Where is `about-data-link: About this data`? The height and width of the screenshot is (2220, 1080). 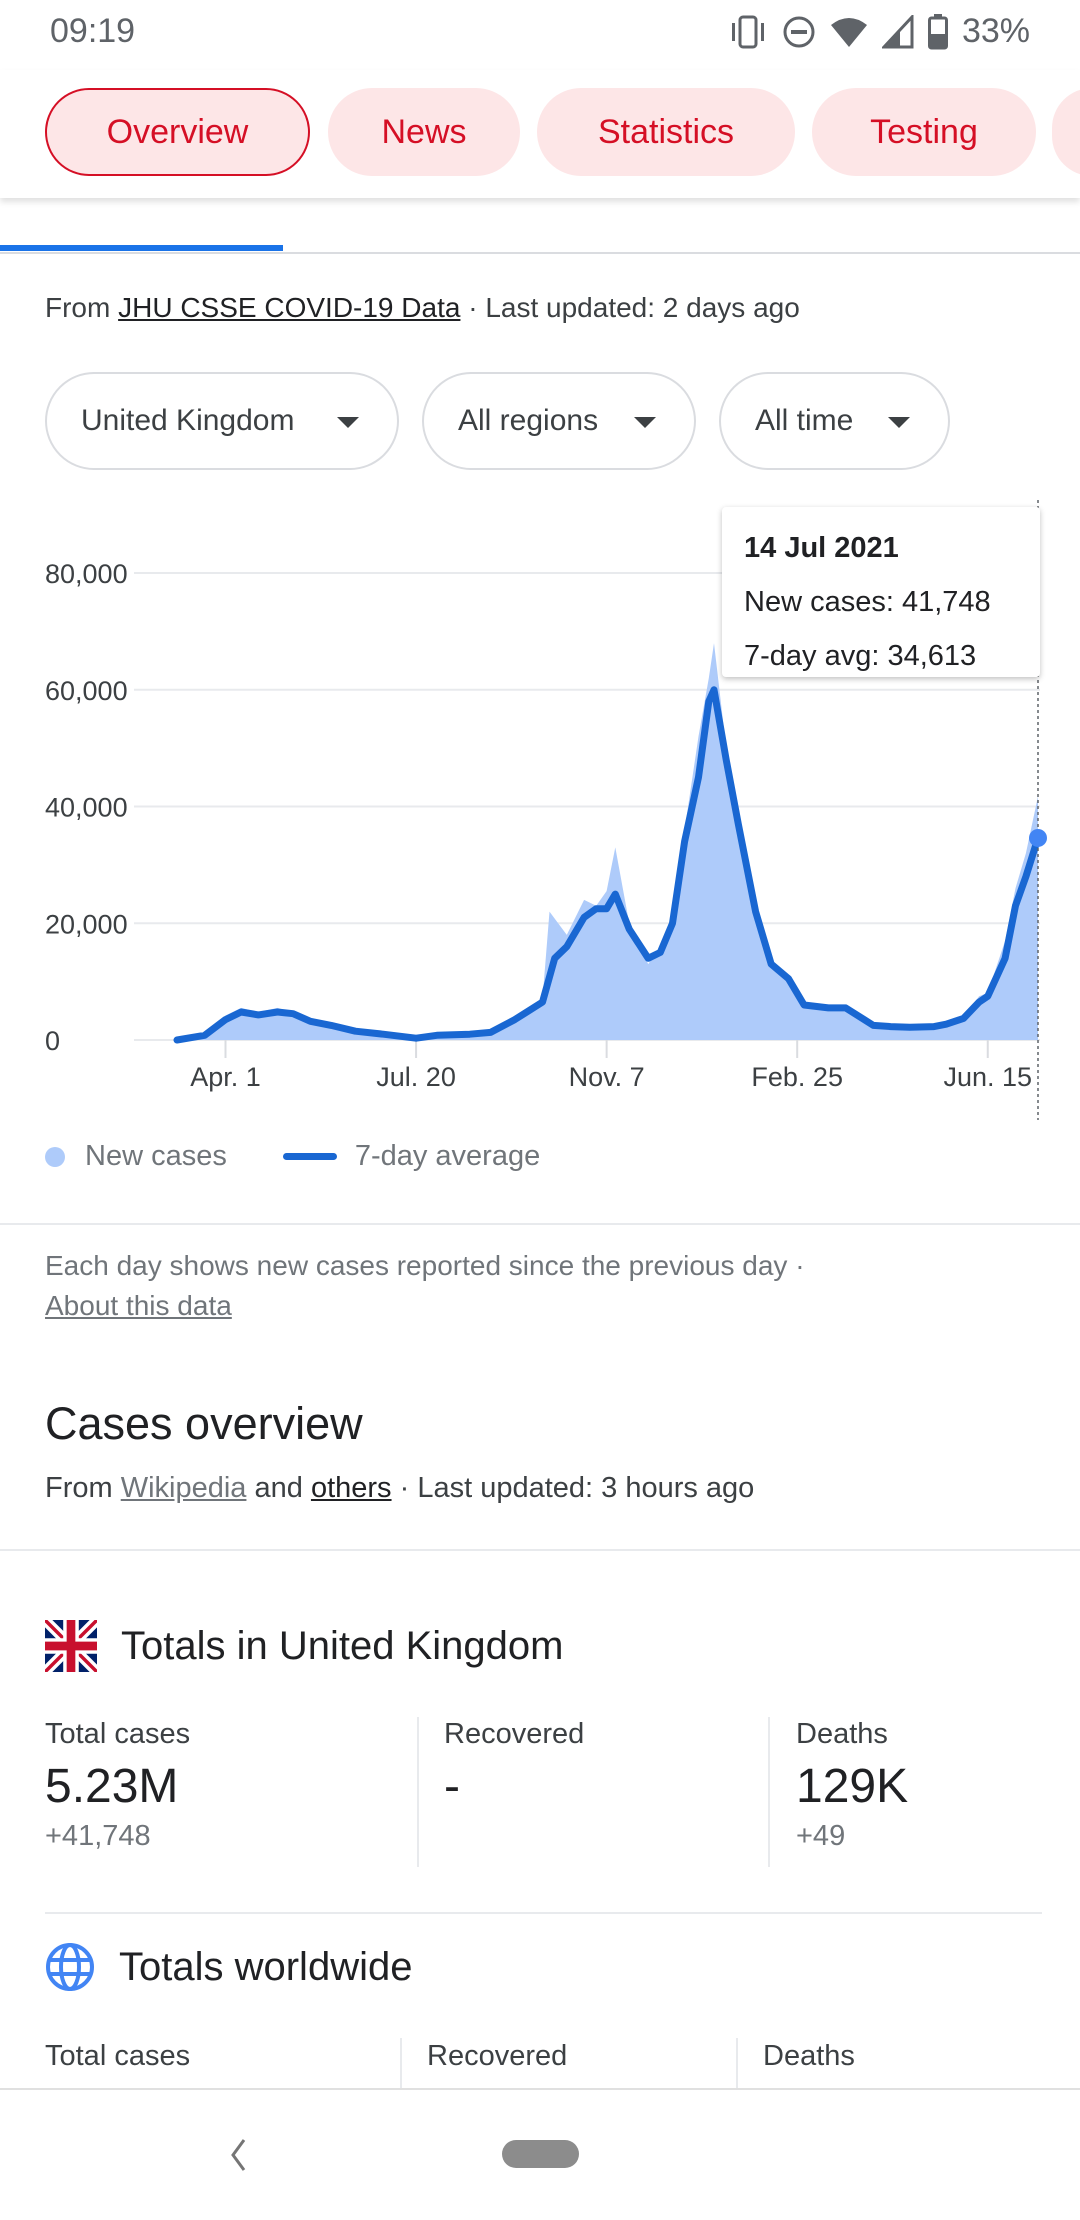
about-data-link: About this data is located at coordinates (138, 1305).